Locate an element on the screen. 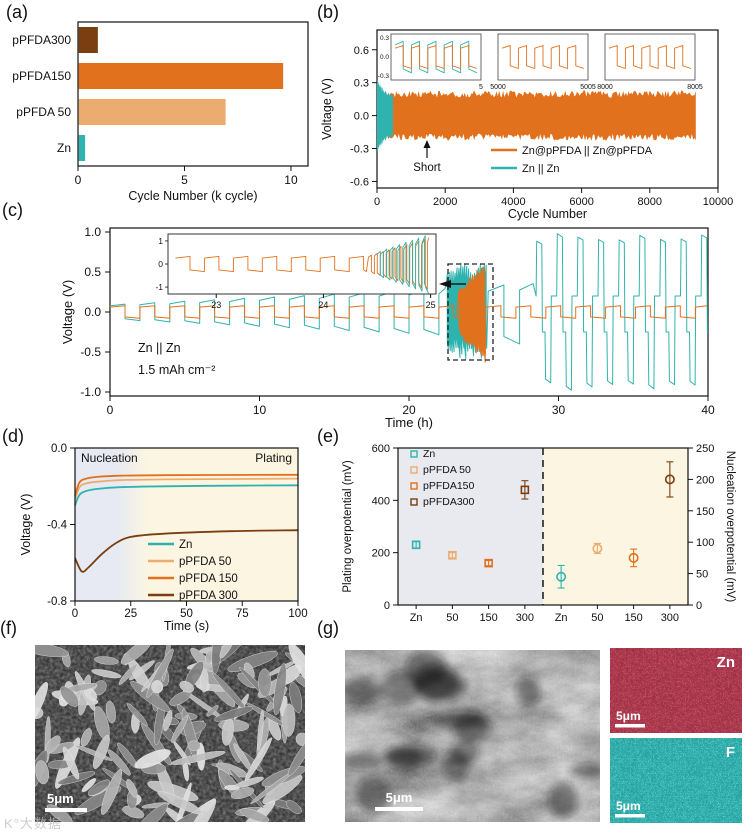  panel-g-label: (g) is located at coordinates (328, 628).